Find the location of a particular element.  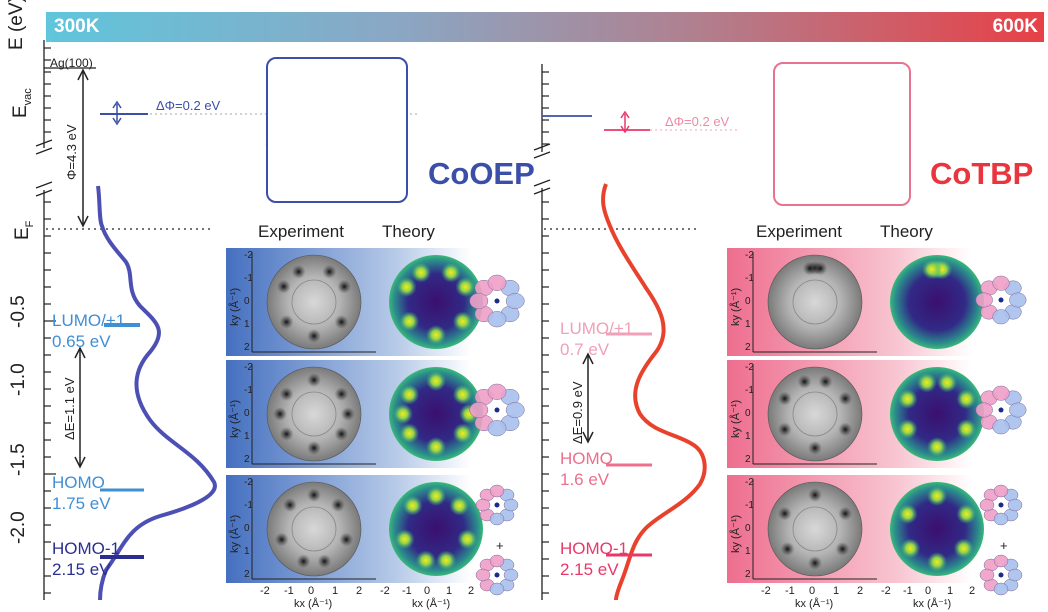

lumo-label-right: LUMO/+1 0.7 eV is located at coordinates (597, 339).